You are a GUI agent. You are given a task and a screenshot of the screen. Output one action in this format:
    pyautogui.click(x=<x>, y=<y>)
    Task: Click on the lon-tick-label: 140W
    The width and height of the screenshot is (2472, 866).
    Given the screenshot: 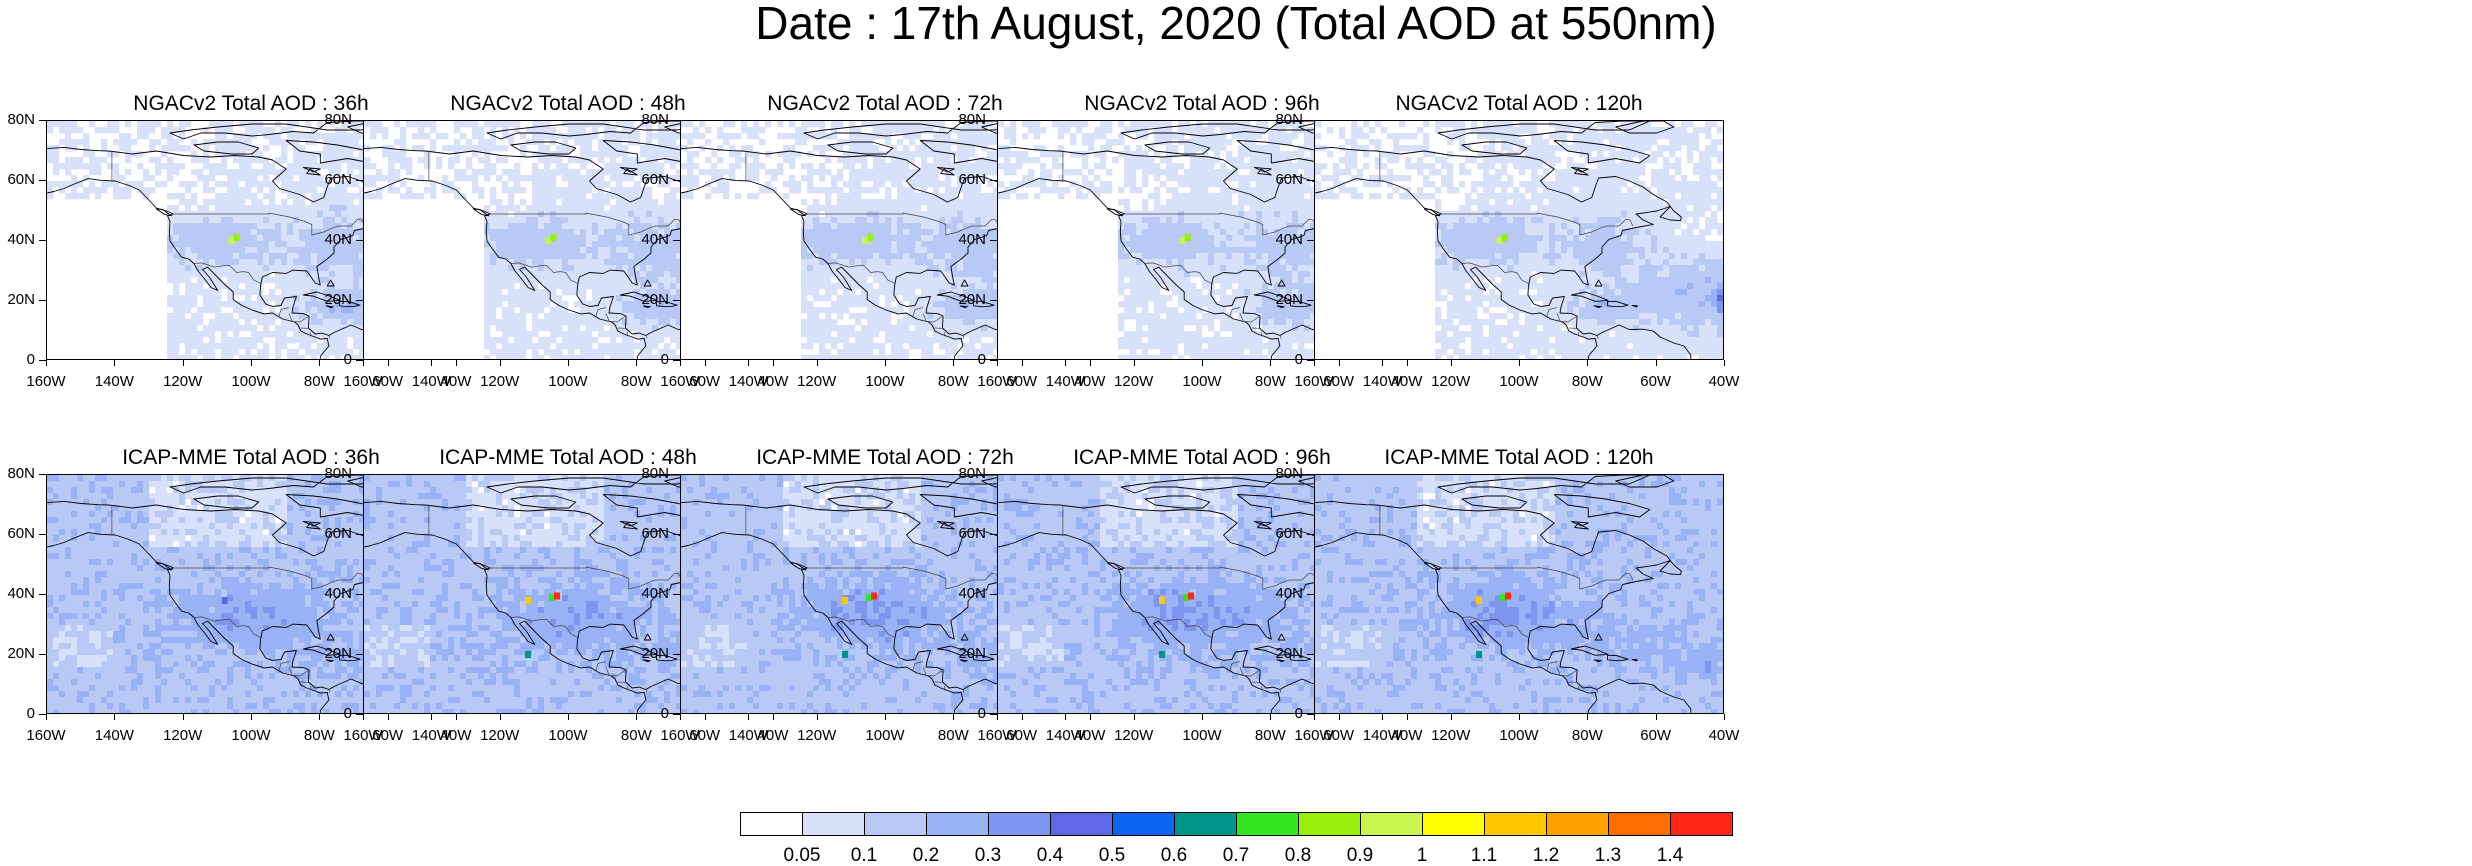 What is the action you would take?
    pyautogui.click(x=431, y=381)
    